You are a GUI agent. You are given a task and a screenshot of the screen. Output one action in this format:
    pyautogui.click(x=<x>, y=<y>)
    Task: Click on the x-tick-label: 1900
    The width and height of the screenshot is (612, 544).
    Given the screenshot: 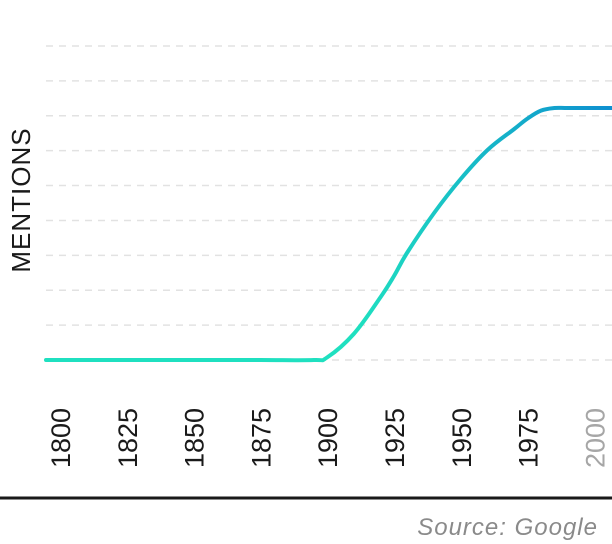 What is the action you would take?
    pyautogui.click(x=328, y=438)
    